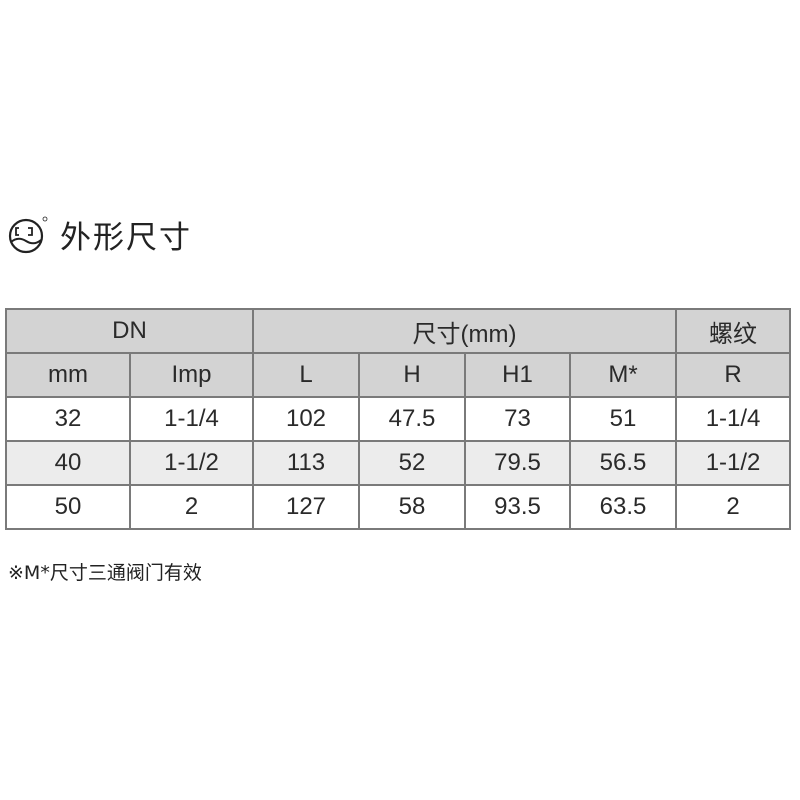 This screenshot has height=800, width=800. I want to click on table-row: 32 1-1/4 102 47.5 73 51 1-1/4, so click(398, 419).